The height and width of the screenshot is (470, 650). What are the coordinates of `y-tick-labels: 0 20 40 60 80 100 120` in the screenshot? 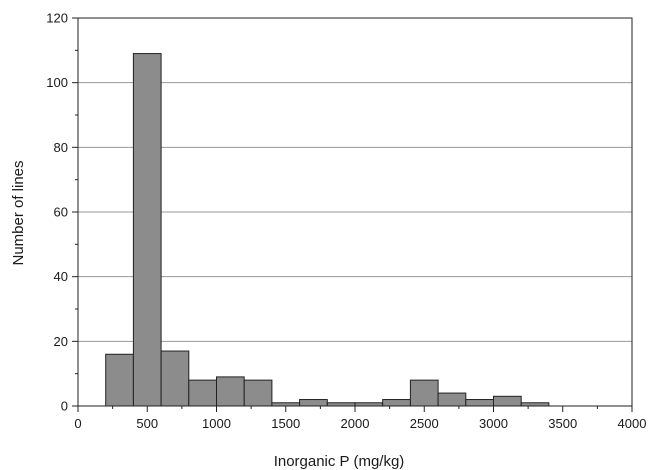 It's located at (57, 212).